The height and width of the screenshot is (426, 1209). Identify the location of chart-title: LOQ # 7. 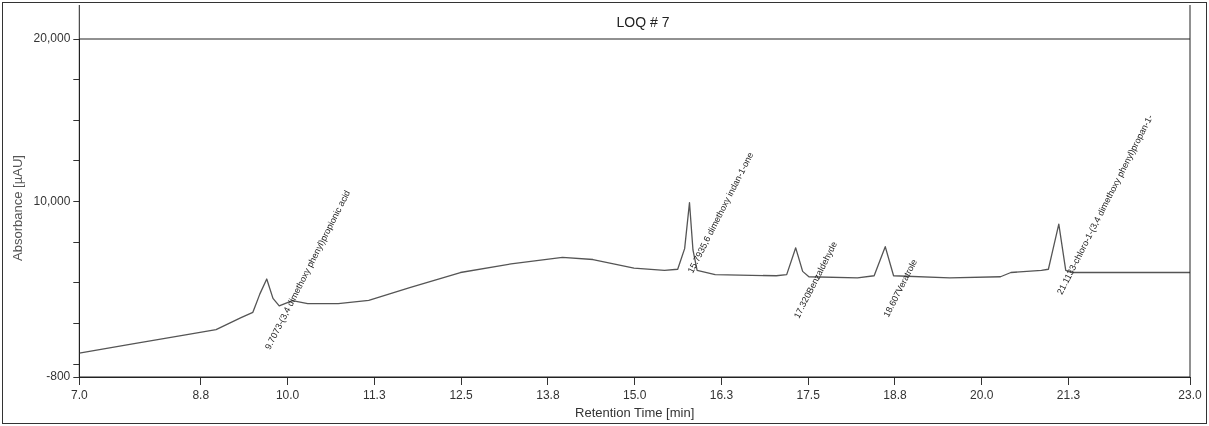
(643, 22).